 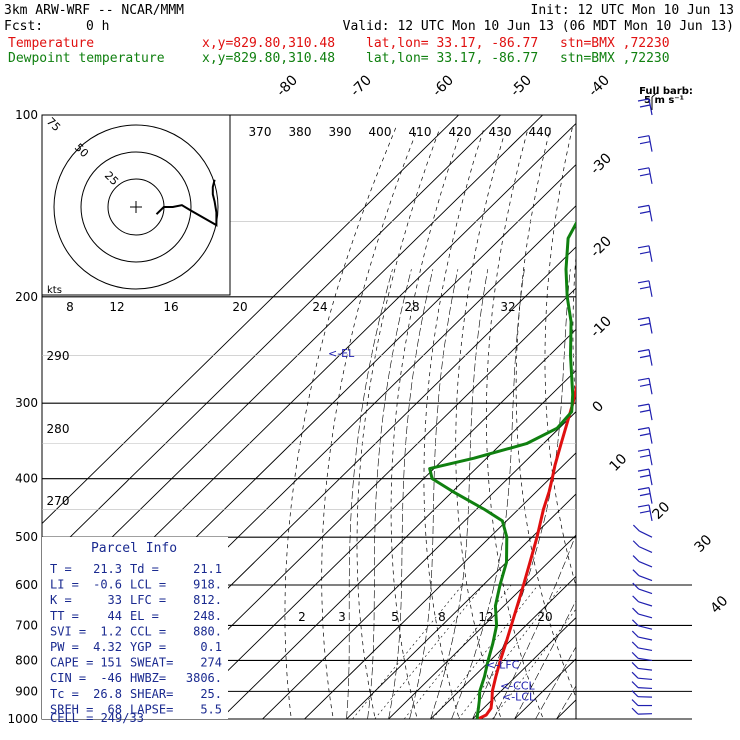 I want to click on mixing-ratio-label: 8, so click(x=442, y=617).